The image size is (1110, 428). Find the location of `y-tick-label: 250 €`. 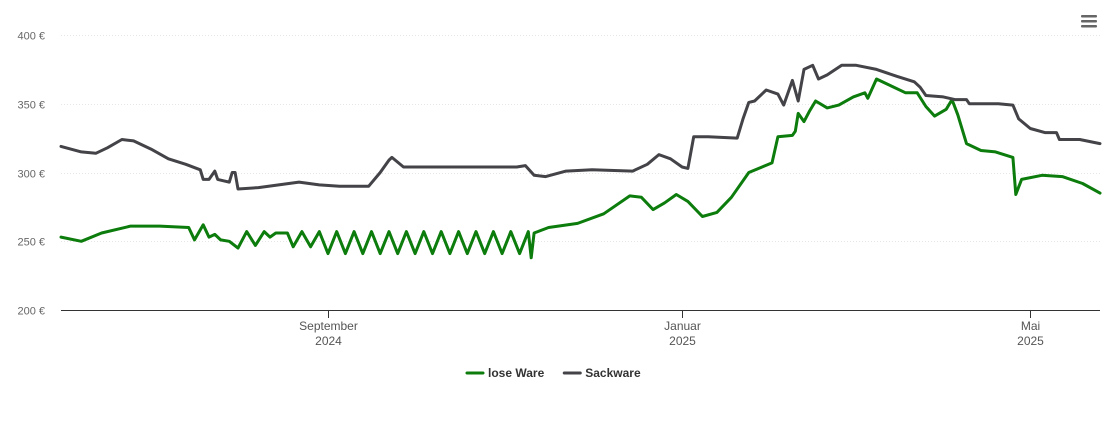

y-tick-label: 250 € is located at coordinates (31, 243).